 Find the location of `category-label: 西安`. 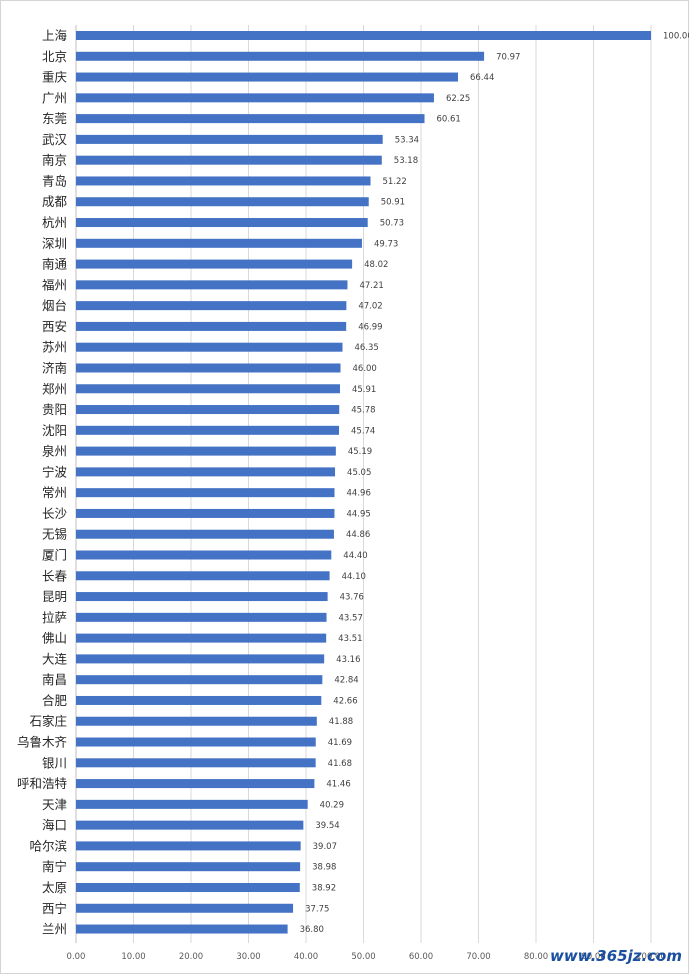

category-label: 西安 is located at coordinates (54, 326).